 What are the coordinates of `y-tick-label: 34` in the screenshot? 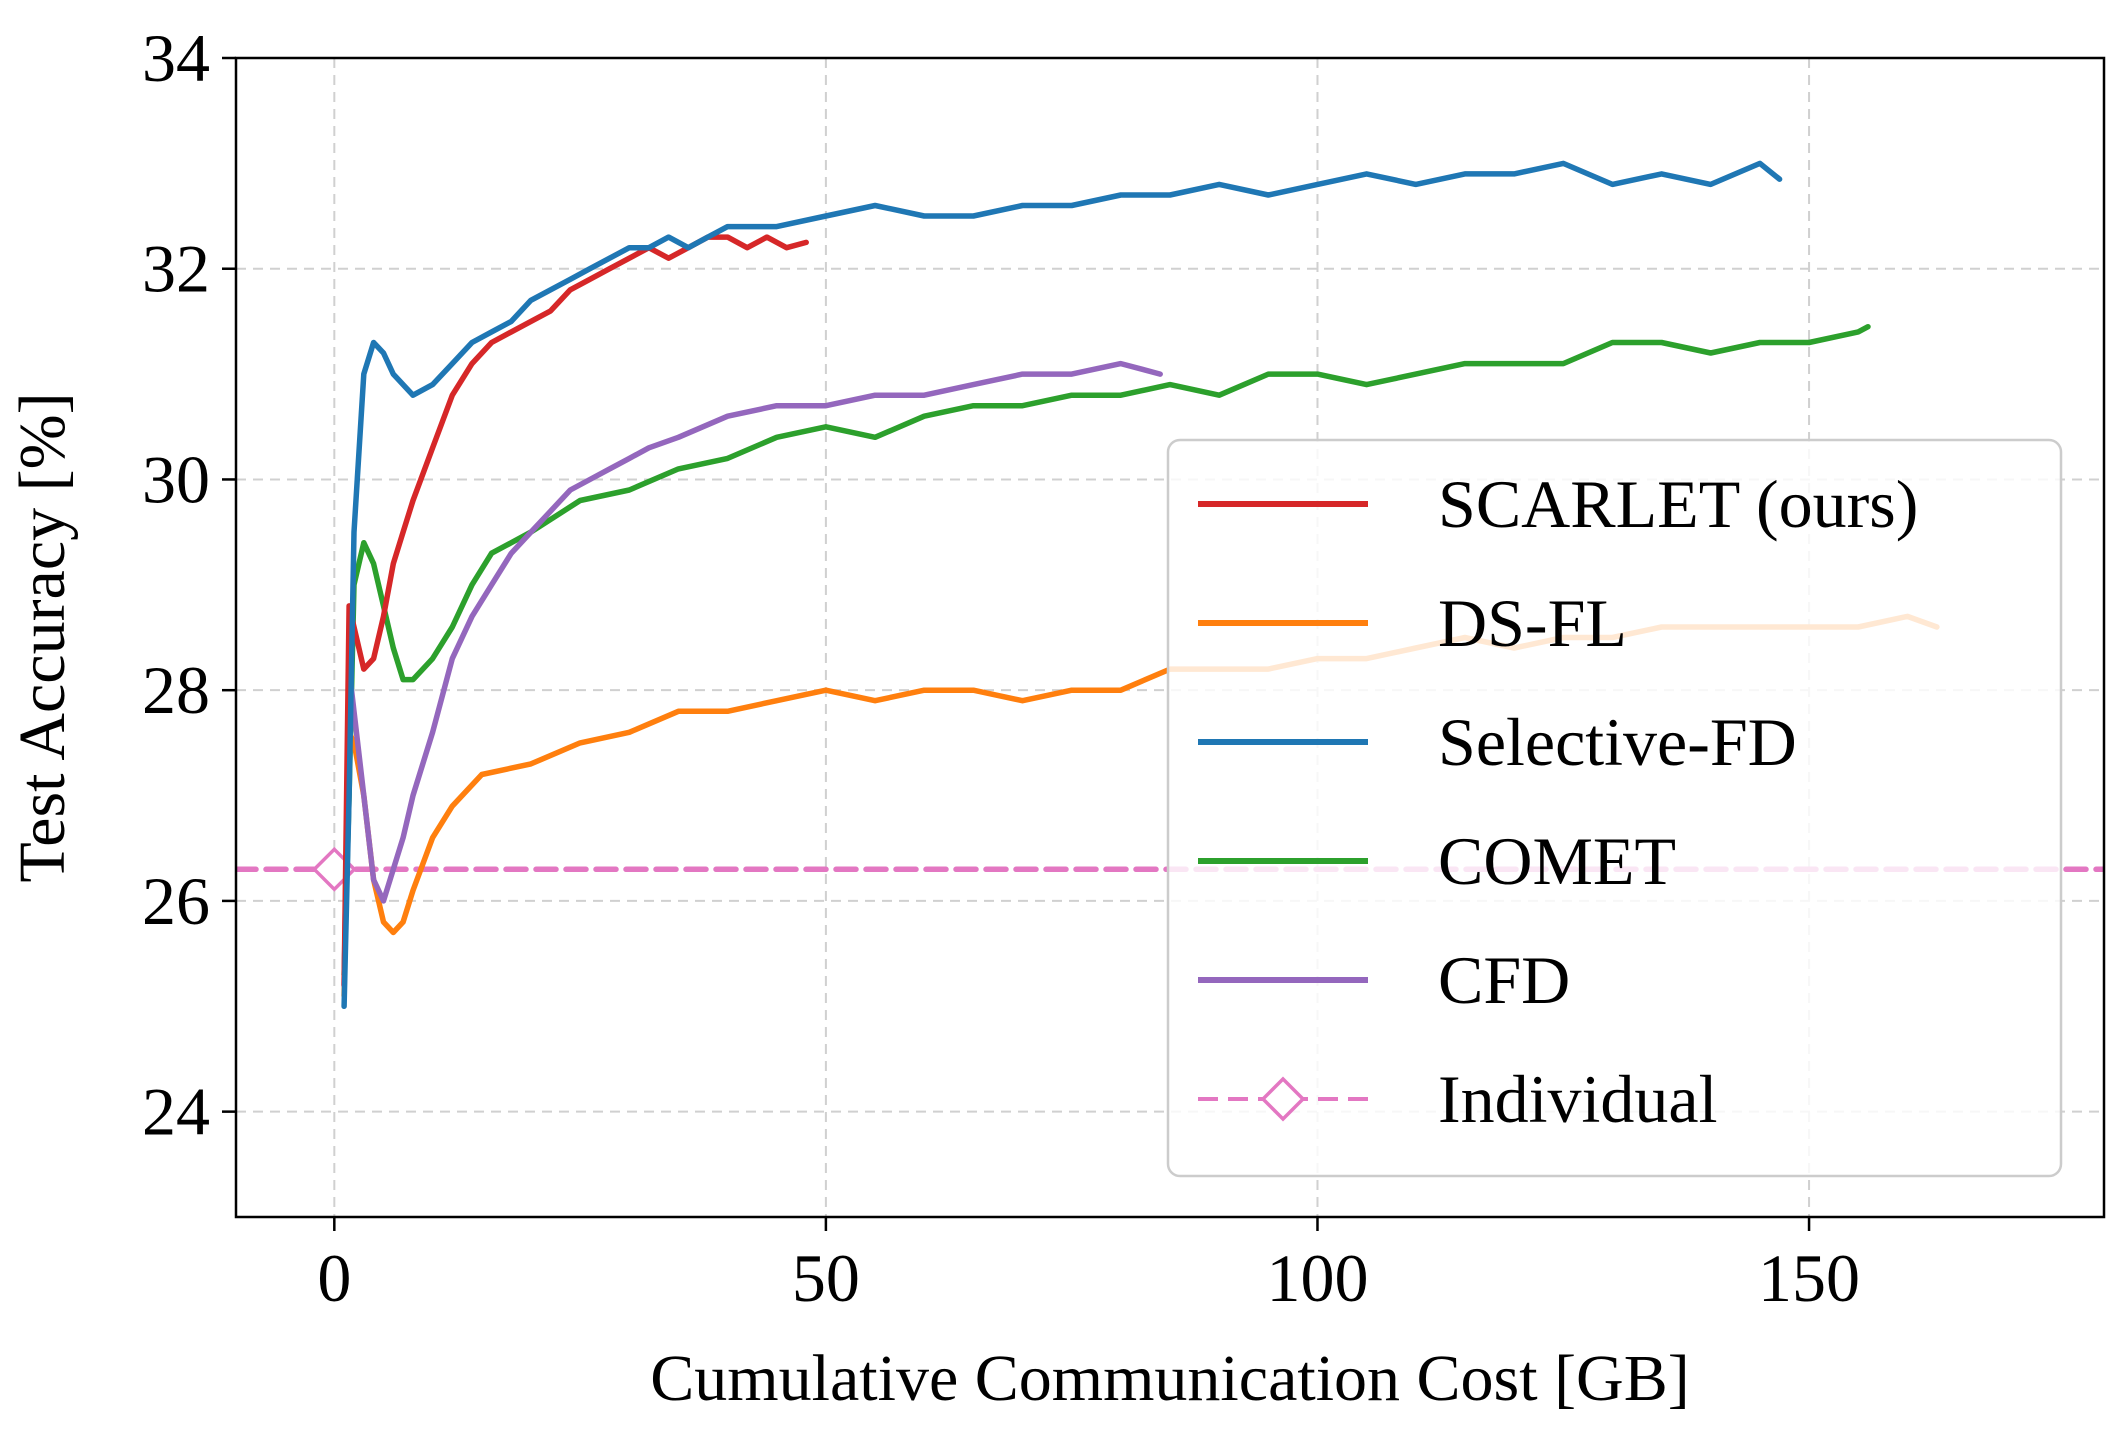 It's located at (176, 58).